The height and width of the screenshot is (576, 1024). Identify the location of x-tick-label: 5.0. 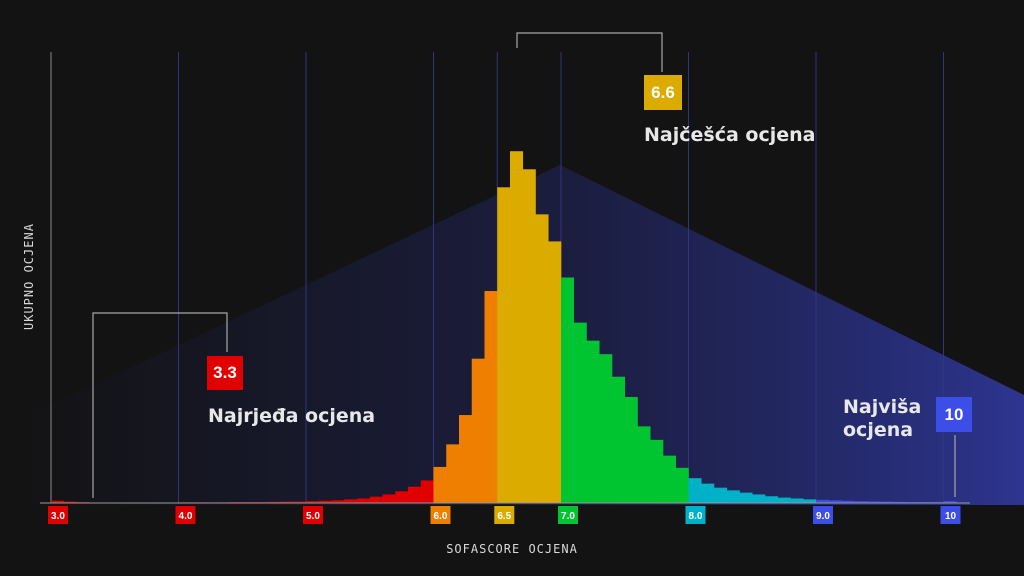
(313, 515).